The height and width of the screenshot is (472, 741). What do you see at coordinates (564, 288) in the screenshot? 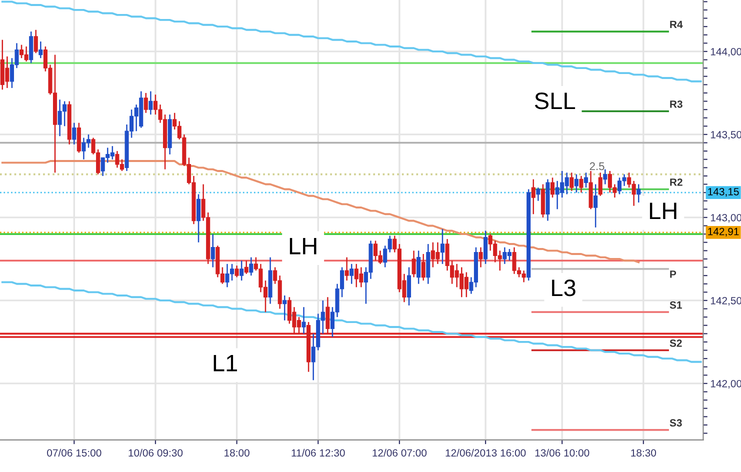
I see `annotation: L3` at bounding box center [564, 288].